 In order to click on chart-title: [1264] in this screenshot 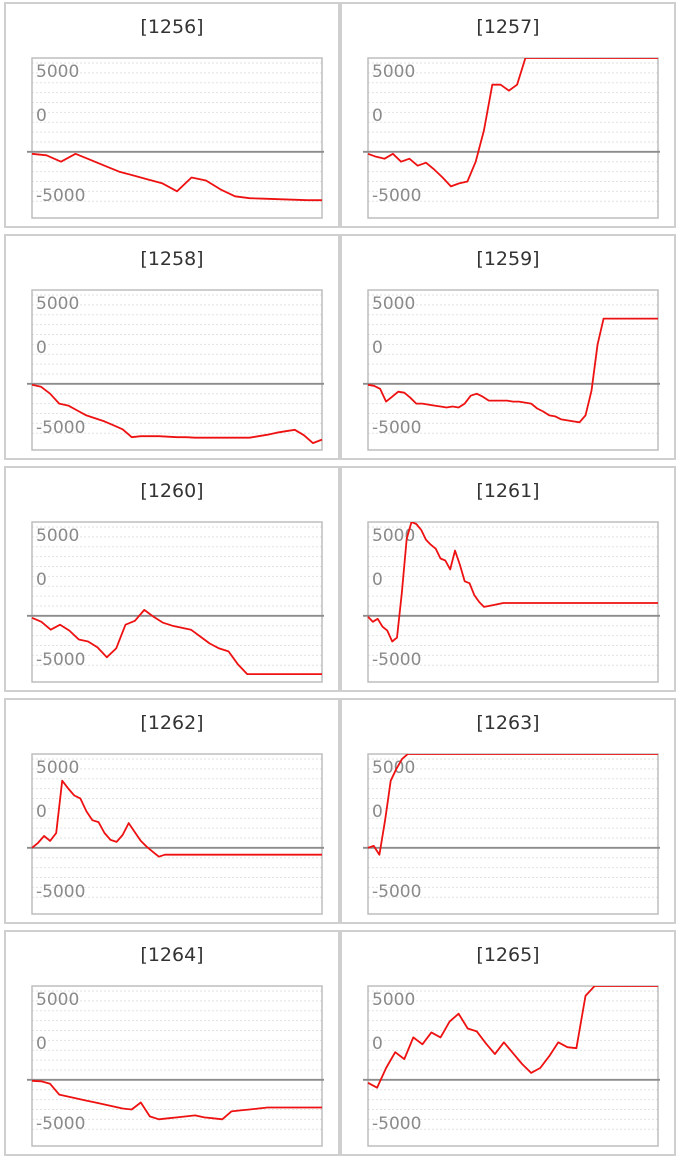, I will do `click(172, 955)`.